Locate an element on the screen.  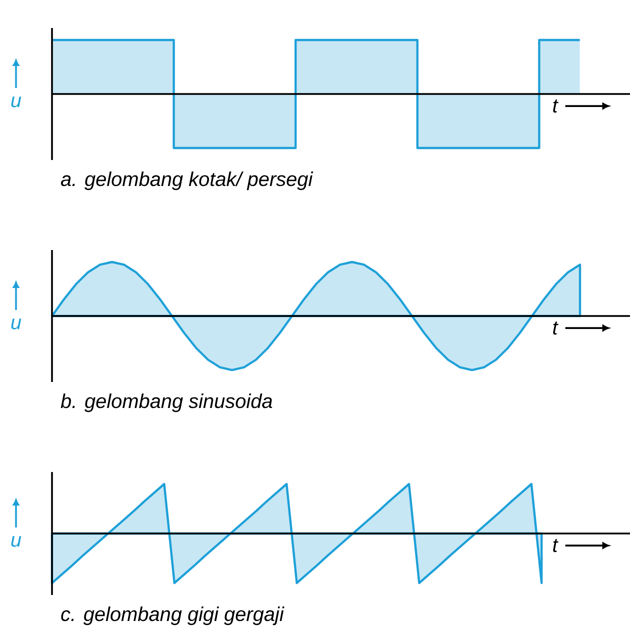
text: a. gelombang kotak/ persegi is located at coordinates (187, 181).